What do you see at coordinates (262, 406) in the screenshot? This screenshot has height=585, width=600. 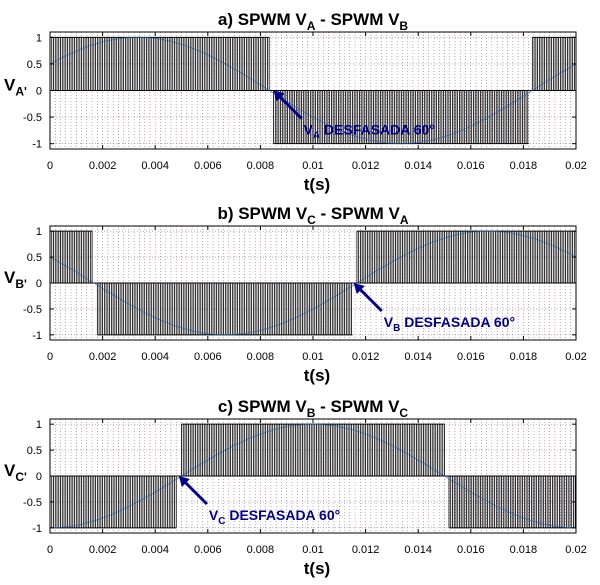 I see `title-part: c) SPWM V` at bounding box center [262, 406].